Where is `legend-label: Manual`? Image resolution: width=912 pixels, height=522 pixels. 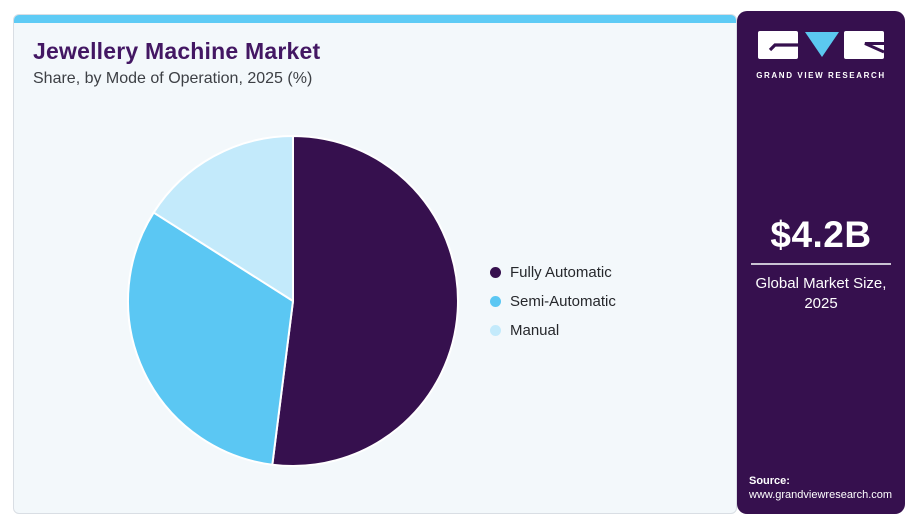
legend-label: Manual is located at coordinates (535, 330).